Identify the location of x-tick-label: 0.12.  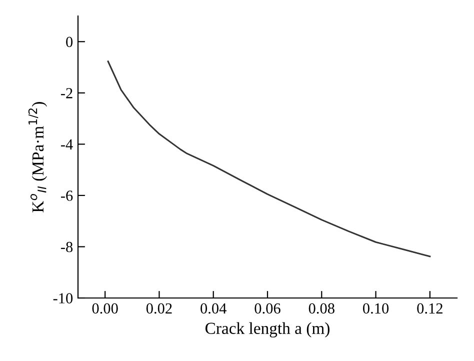
(429, 308).